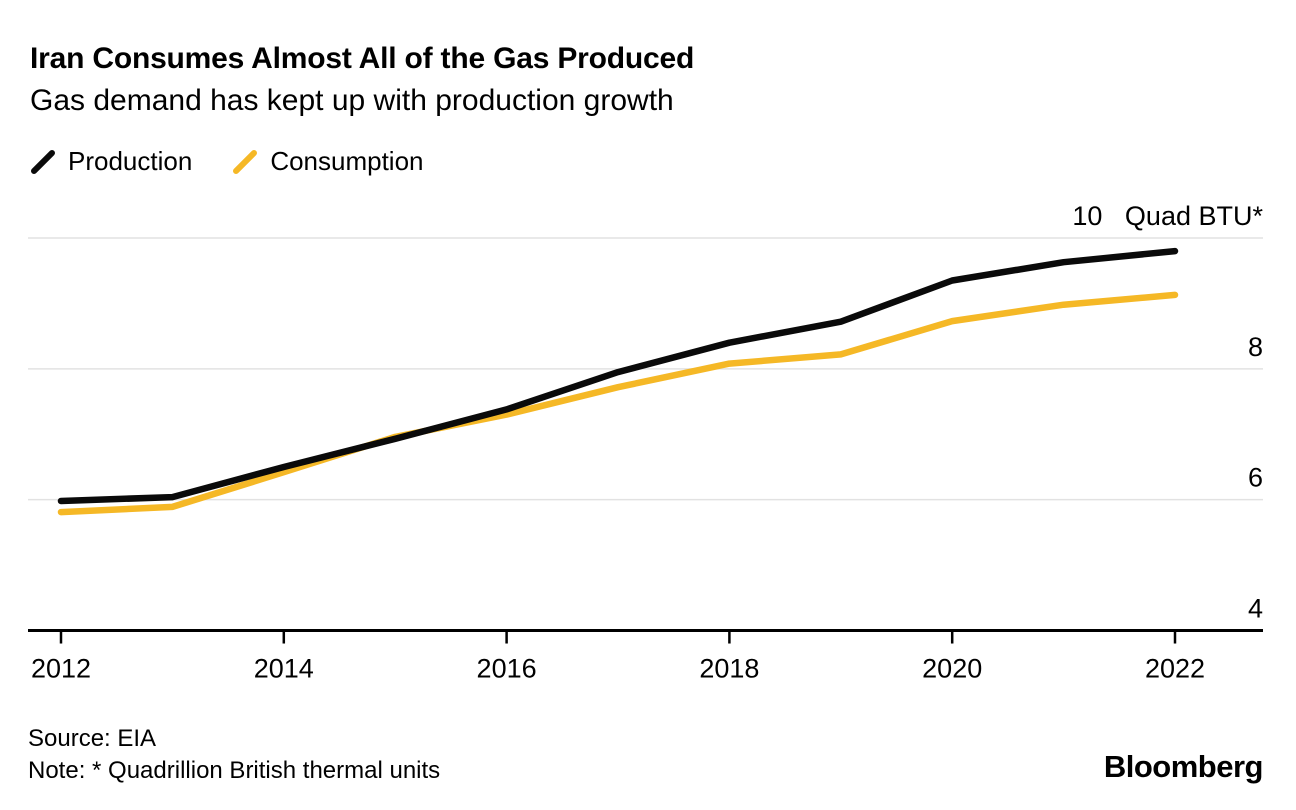 The image size is (1296, 810). I want to click on bloomberg-logo: Bloomberg, so click(1183, 766).